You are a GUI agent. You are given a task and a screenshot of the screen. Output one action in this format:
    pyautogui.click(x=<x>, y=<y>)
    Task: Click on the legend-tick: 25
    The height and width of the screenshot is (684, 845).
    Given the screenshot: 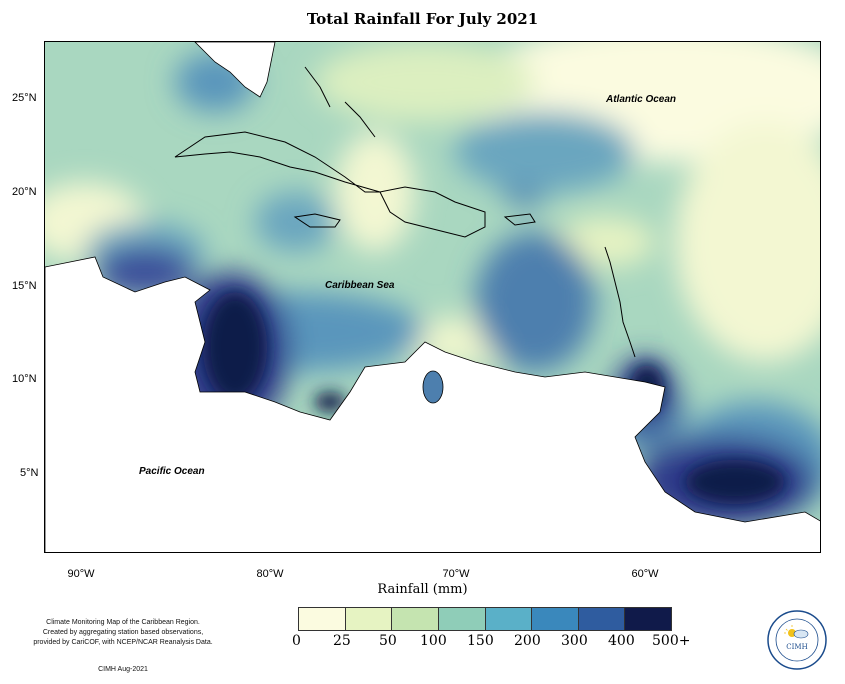 What is the action you would take?
    pyautogui.click(x=342, y=641)
    